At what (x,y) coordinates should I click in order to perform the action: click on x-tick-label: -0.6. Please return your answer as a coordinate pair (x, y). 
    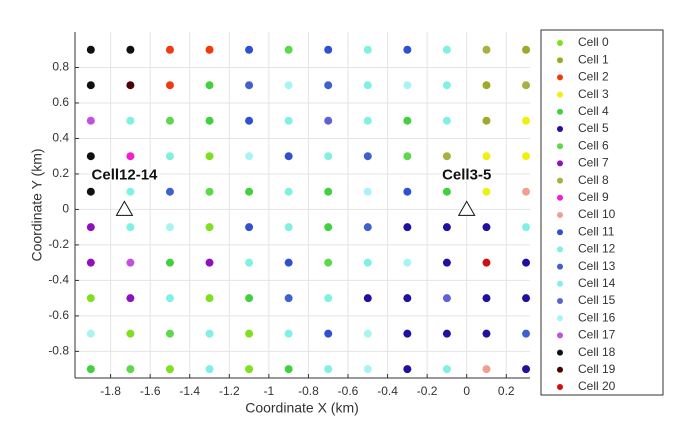
    Looking at the image, I should click on (348, 391).